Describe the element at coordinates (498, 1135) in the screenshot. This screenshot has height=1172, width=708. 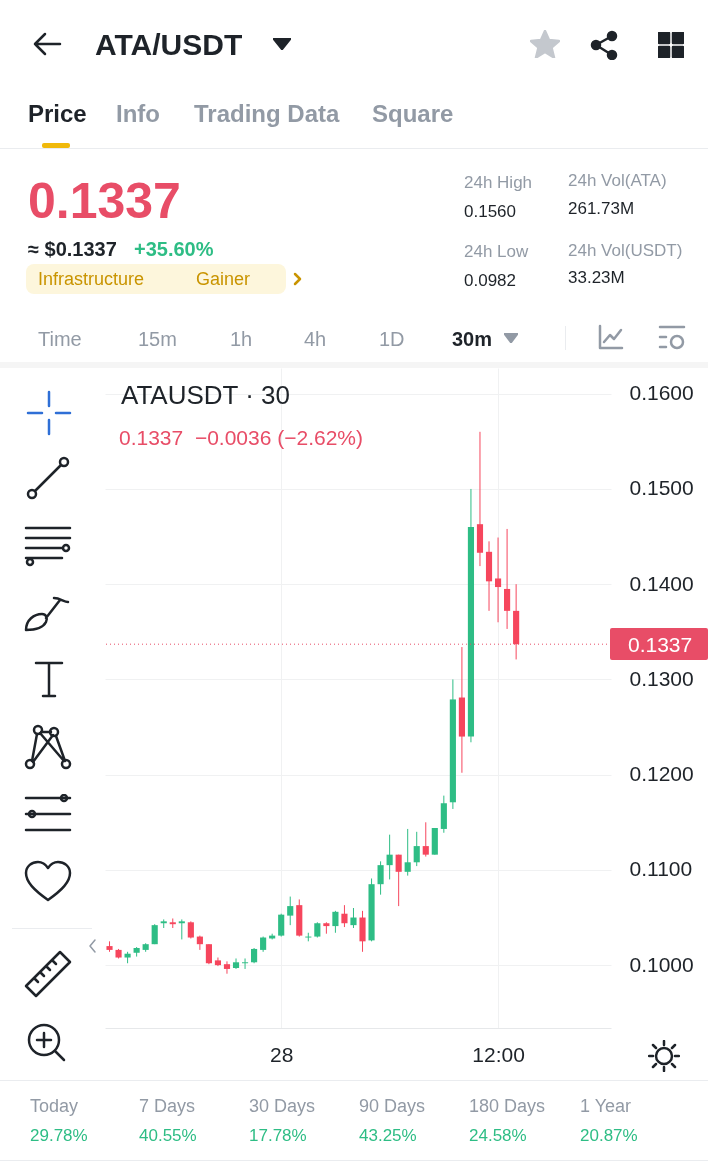
I see `text: 24.58%` at that location.